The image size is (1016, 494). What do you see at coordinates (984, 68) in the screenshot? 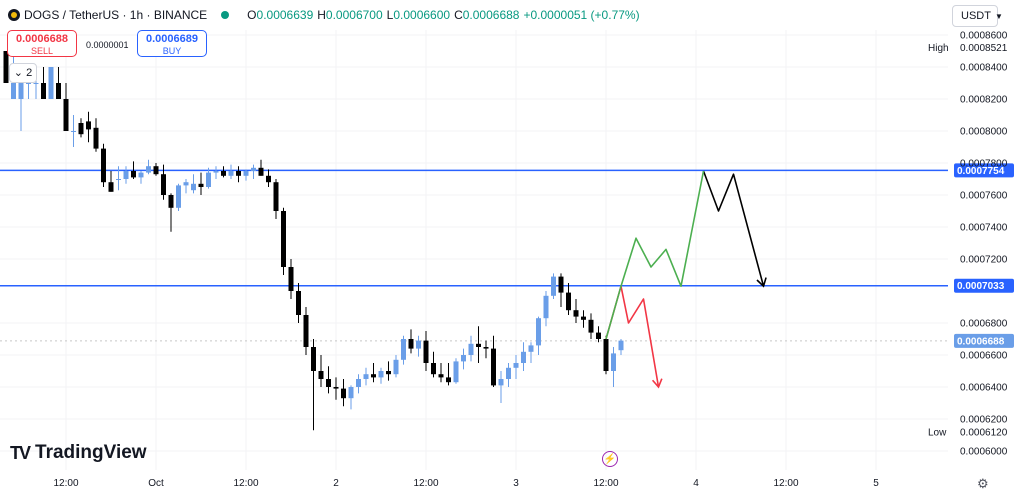
I see `price-tick-label: 0.0008400` at bounding box center [984, 68].